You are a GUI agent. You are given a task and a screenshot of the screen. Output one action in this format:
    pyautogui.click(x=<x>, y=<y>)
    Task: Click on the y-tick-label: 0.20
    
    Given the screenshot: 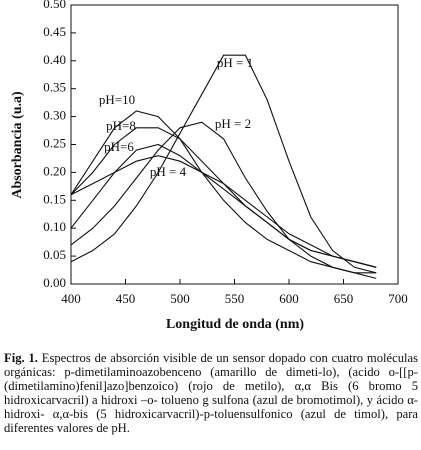 What is the action you would take?
    pyautogui.click(x=54, y=170)
    